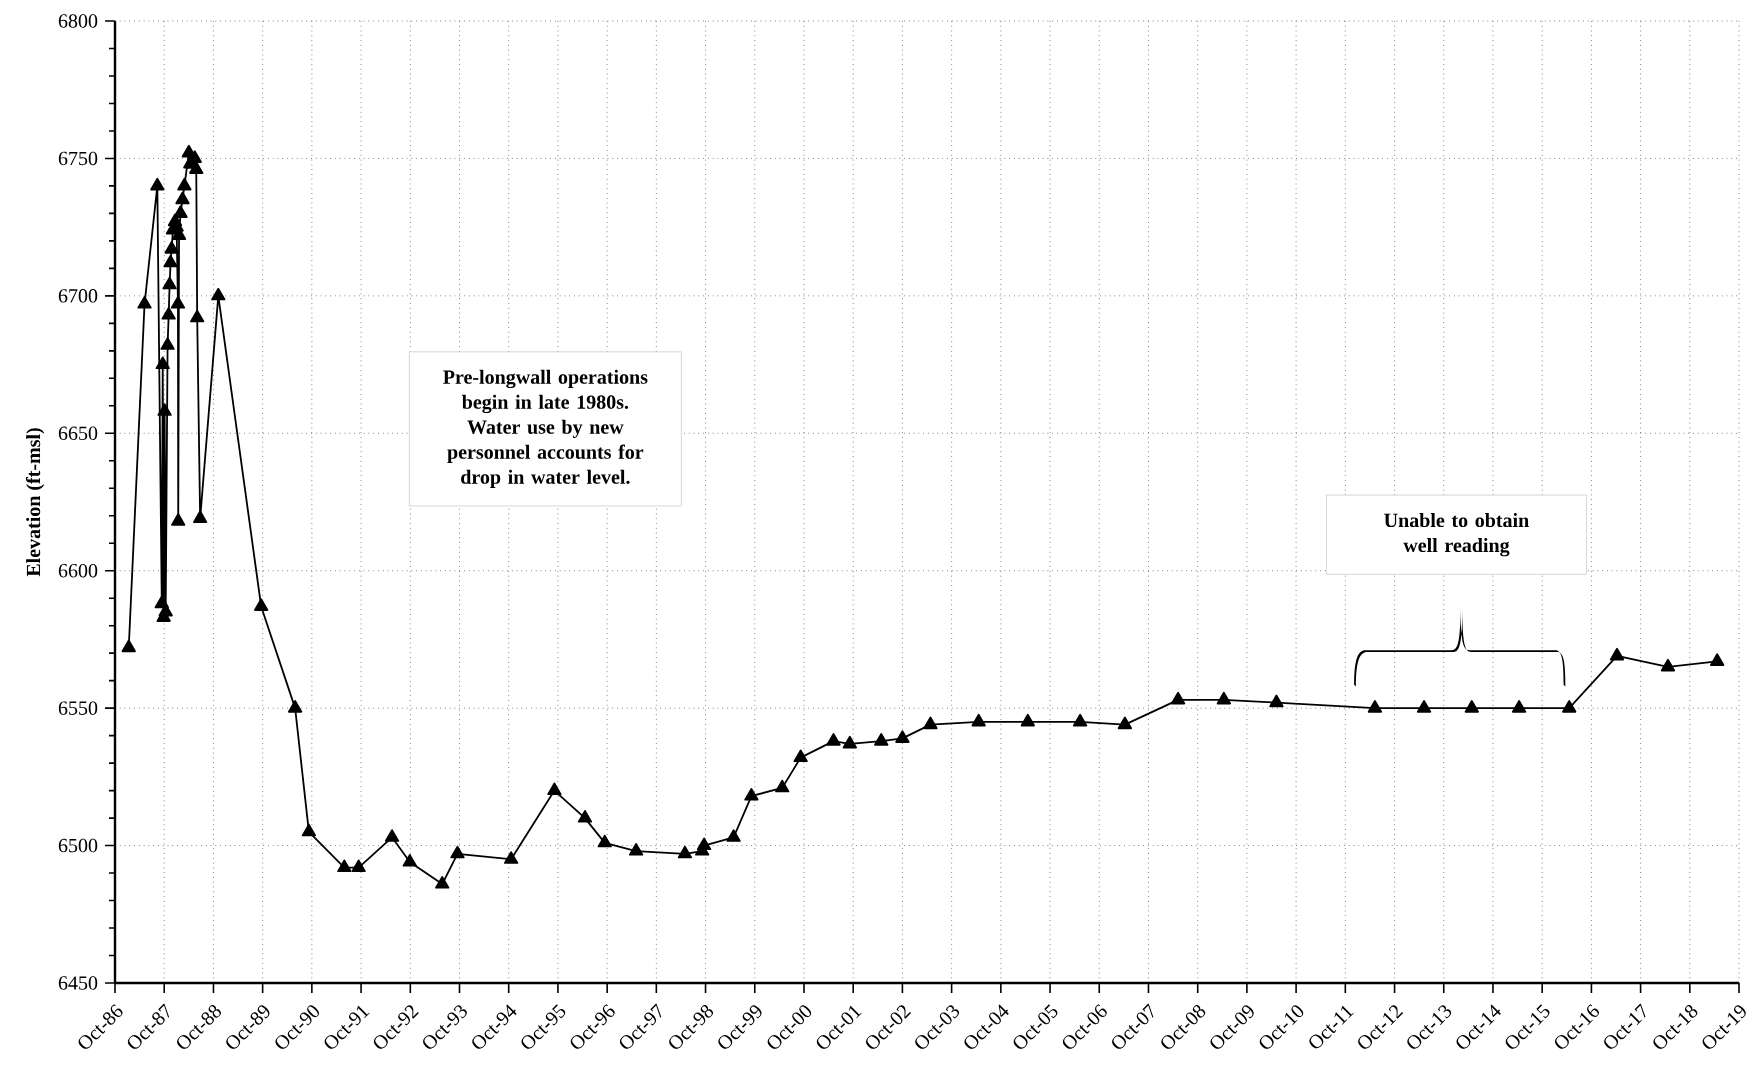  Describe the element at coordinates (78, 983) in the screenshot. I see `y-tick-label: 6450` at that location.